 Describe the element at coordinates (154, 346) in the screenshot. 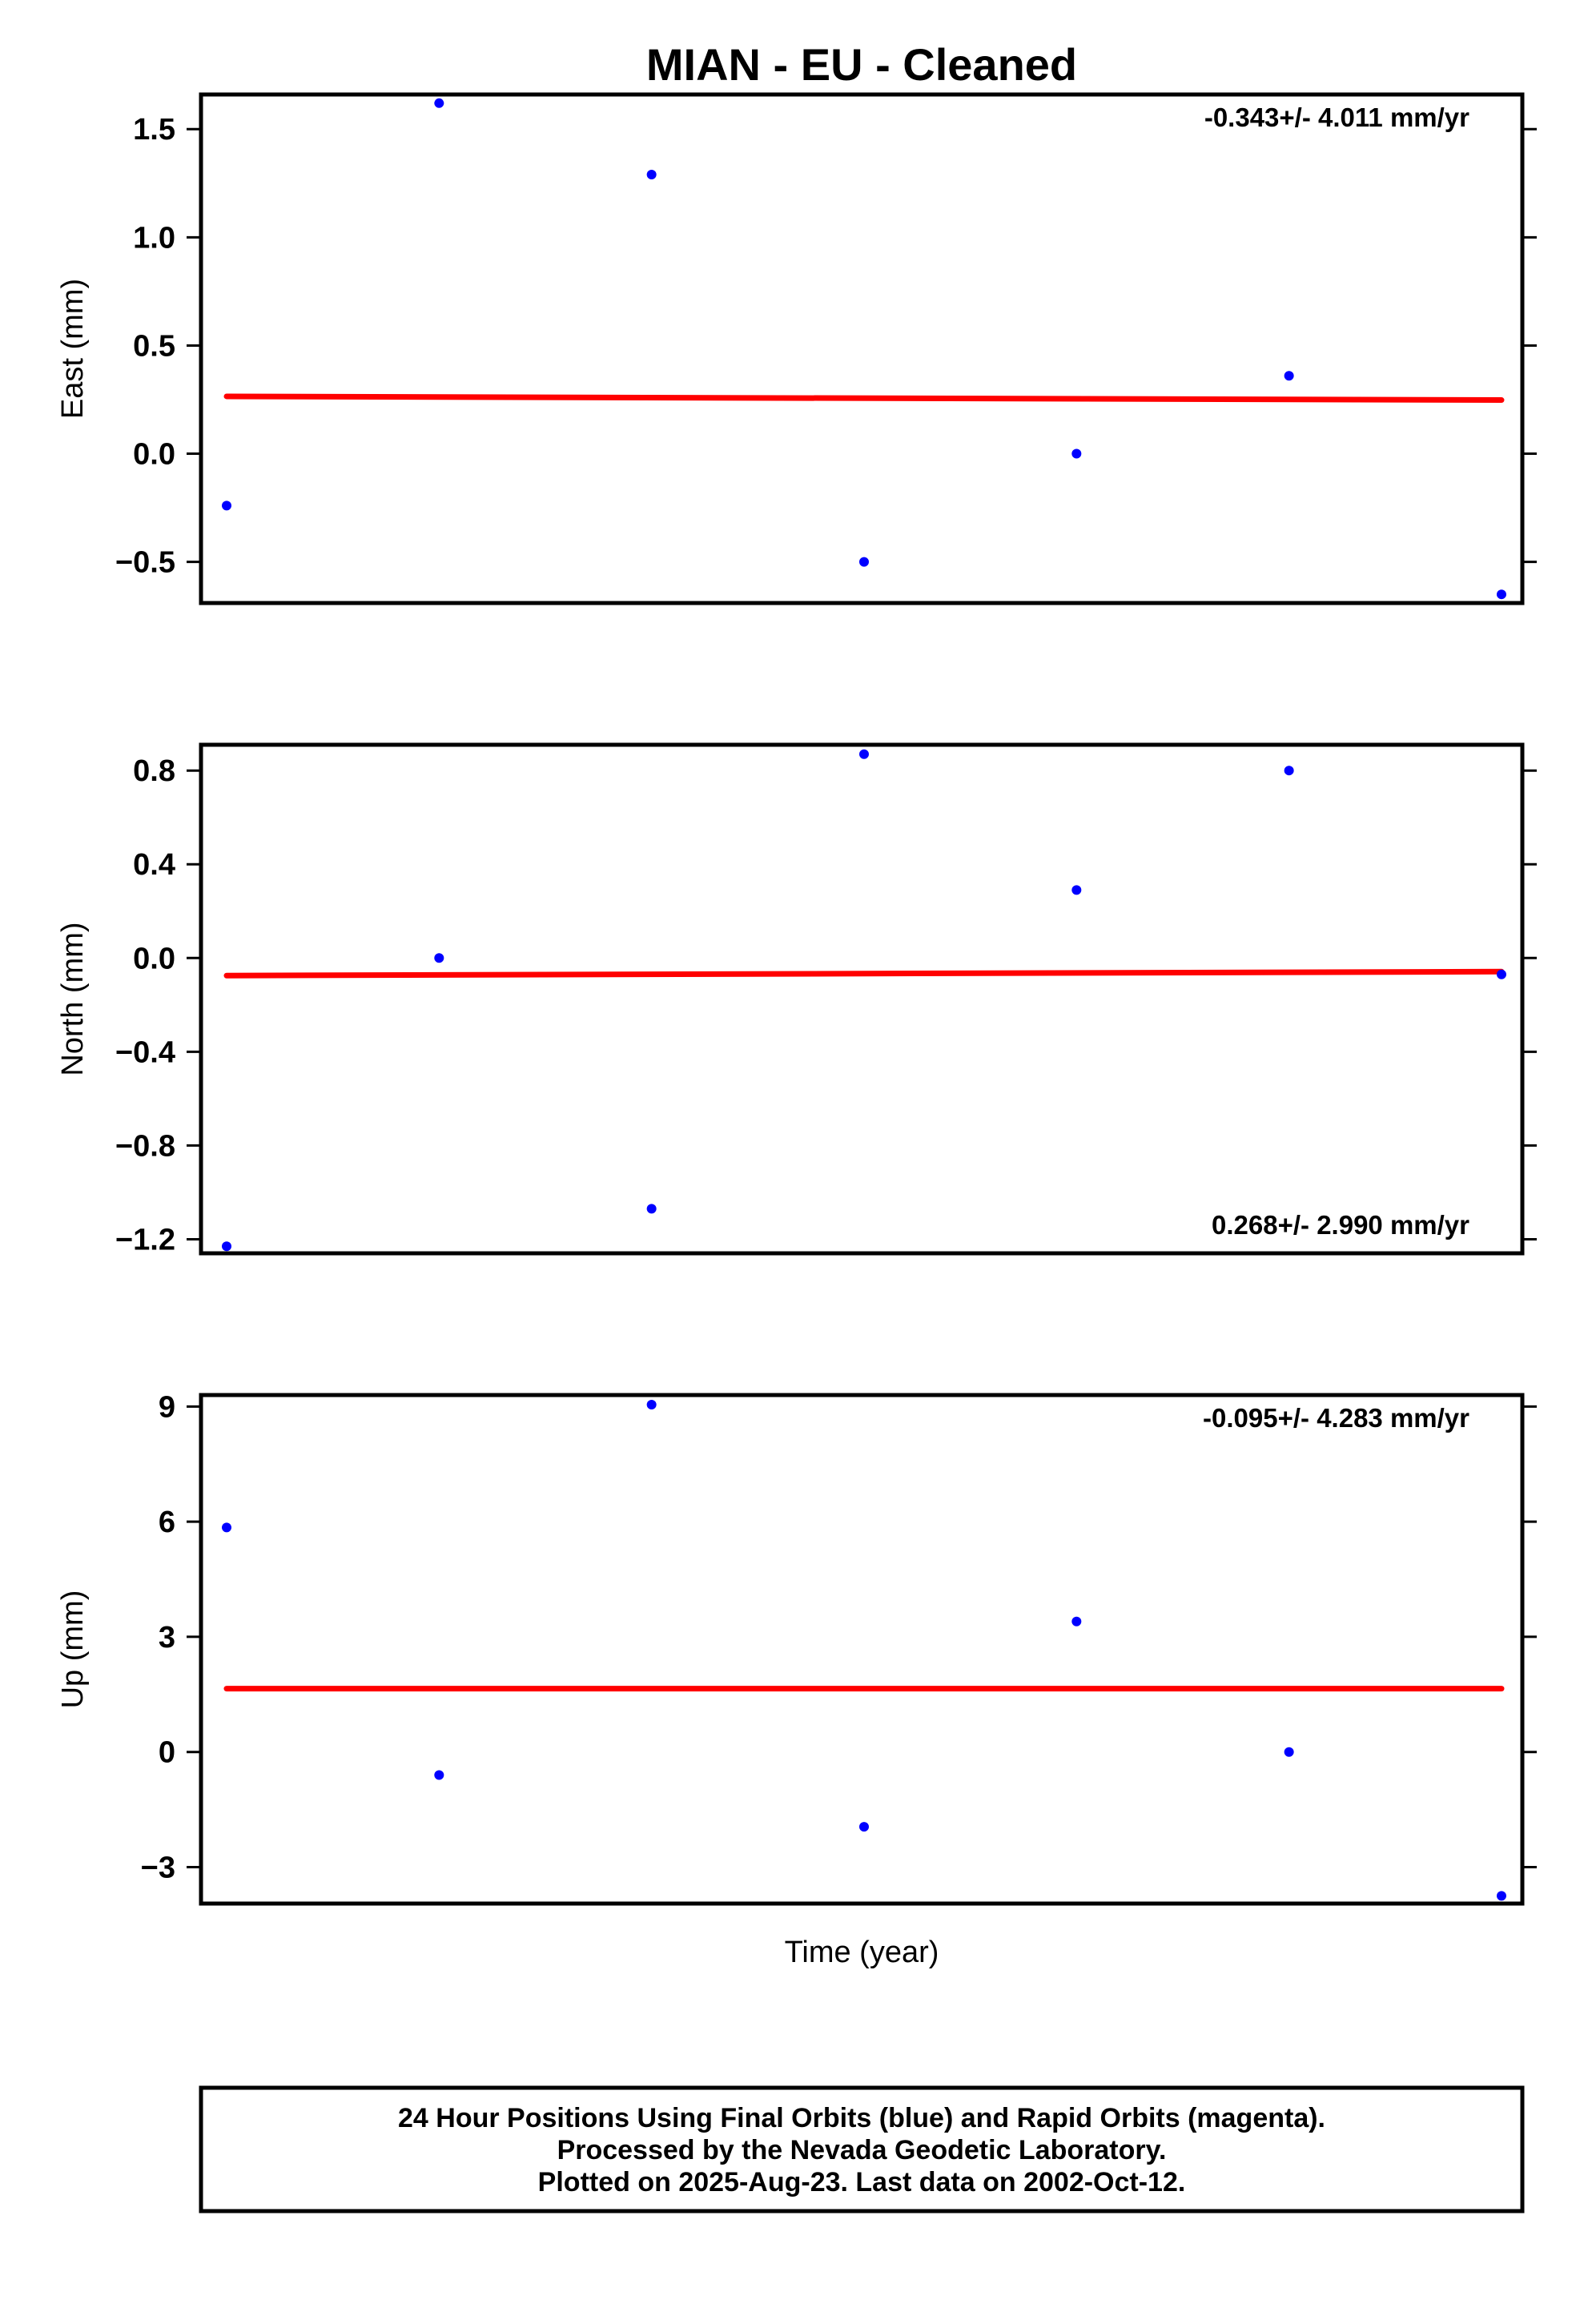

I see `y-tick-label: 0.5` at that location.